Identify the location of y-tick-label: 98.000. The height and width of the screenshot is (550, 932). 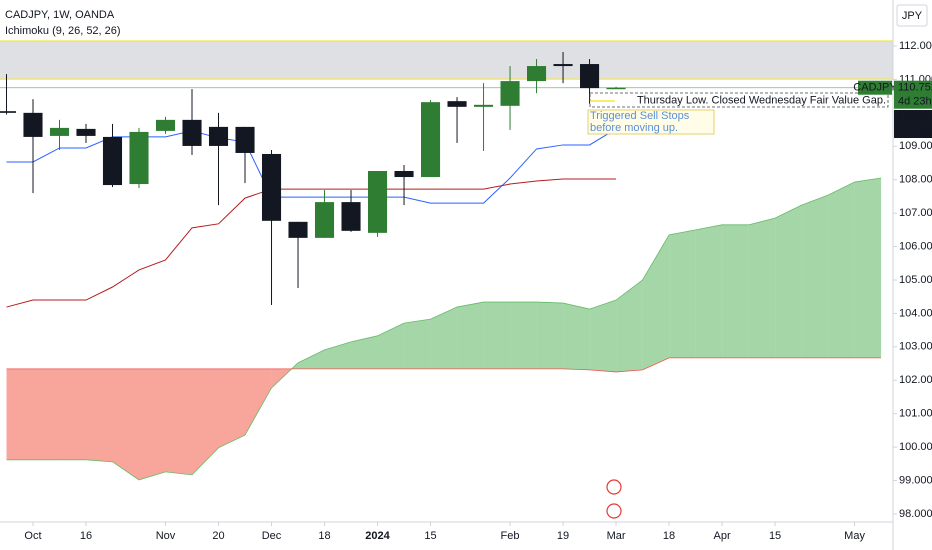
(915, 514).